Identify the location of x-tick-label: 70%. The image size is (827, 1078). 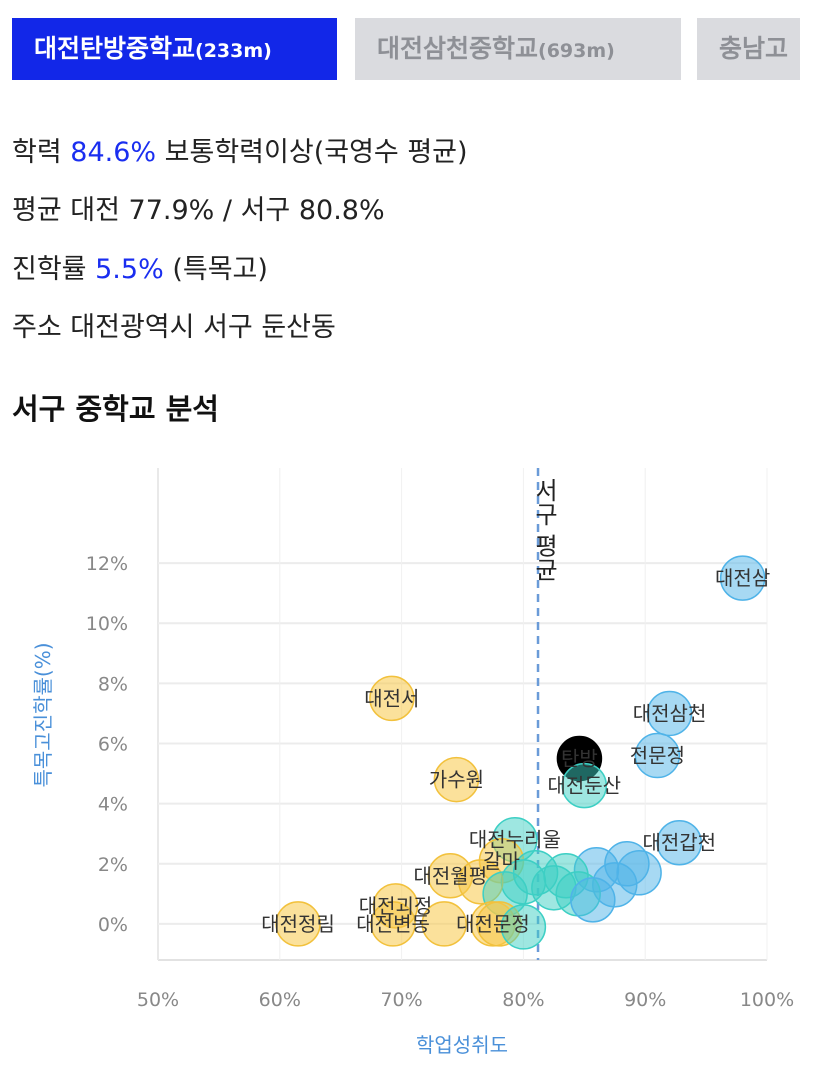
(401, 1000).